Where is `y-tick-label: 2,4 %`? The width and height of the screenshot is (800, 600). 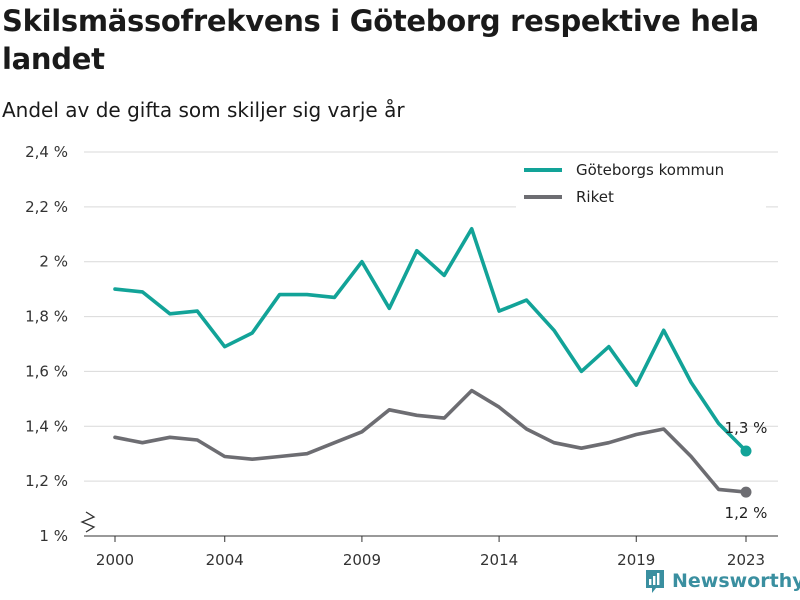 y-tick-label: 2,4 % is located at coordinates (46, 152).